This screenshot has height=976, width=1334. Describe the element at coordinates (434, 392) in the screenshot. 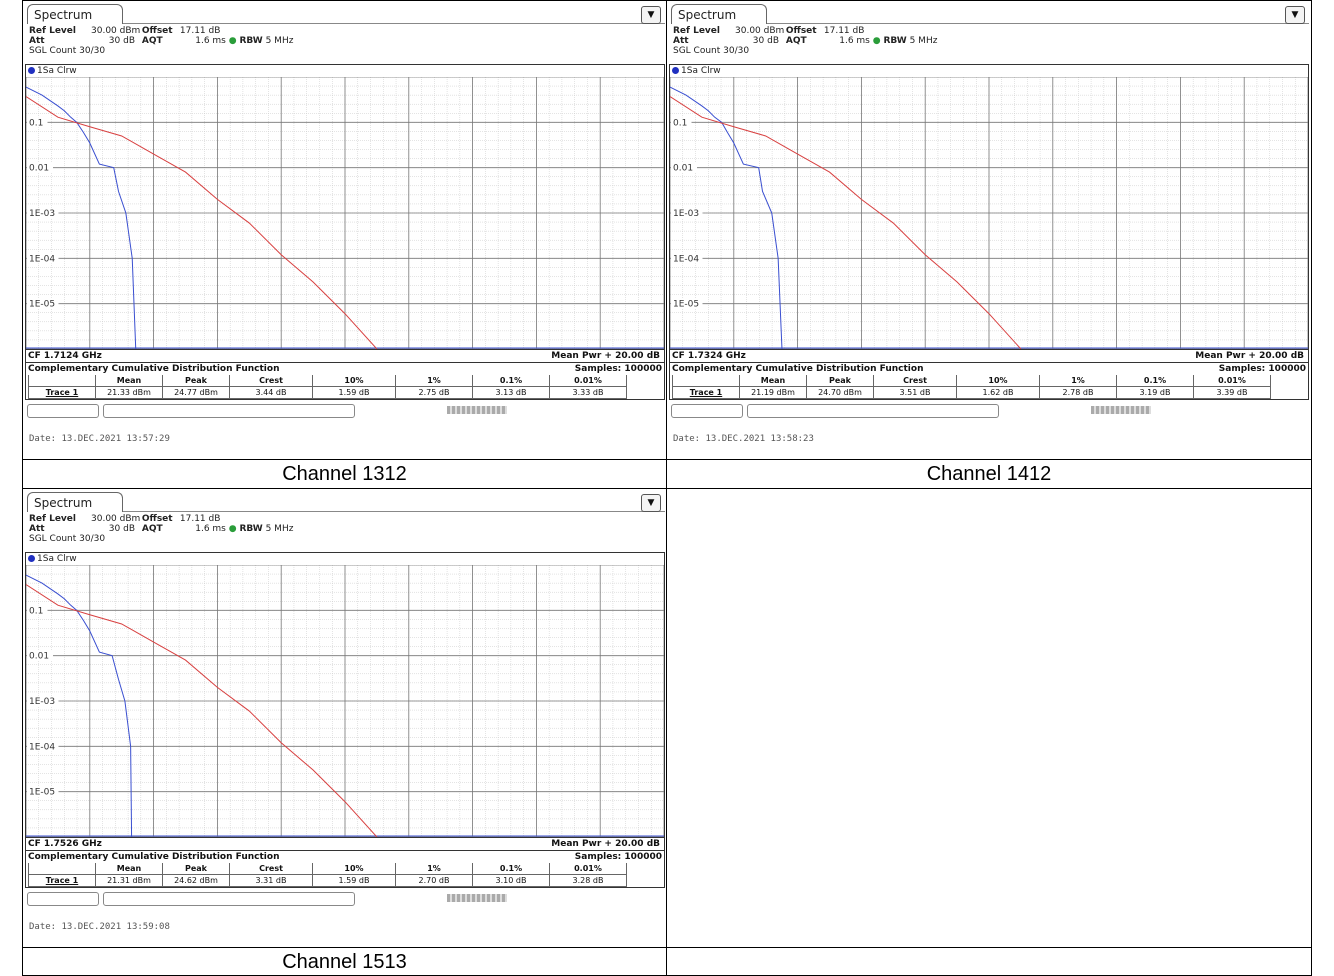

I see `table-cell: 2.75 dB` at that location.